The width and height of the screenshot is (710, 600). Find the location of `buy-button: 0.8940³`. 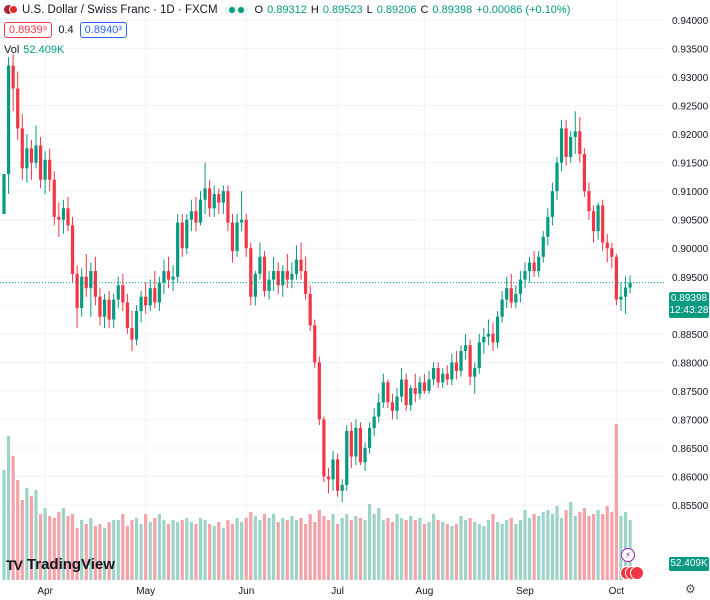

buy-button: 0.8940³ is located at coordinates (103, 30).